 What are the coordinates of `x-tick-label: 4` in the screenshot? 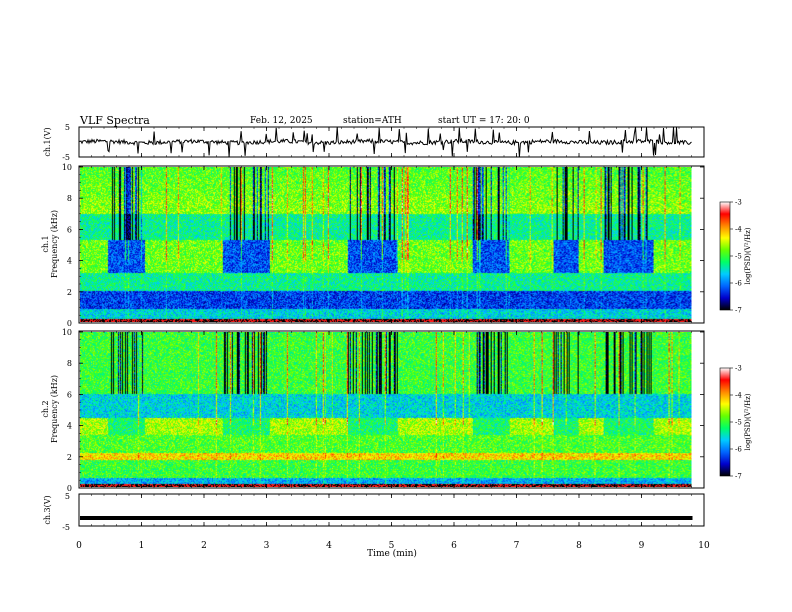 It's located at (329, 546).